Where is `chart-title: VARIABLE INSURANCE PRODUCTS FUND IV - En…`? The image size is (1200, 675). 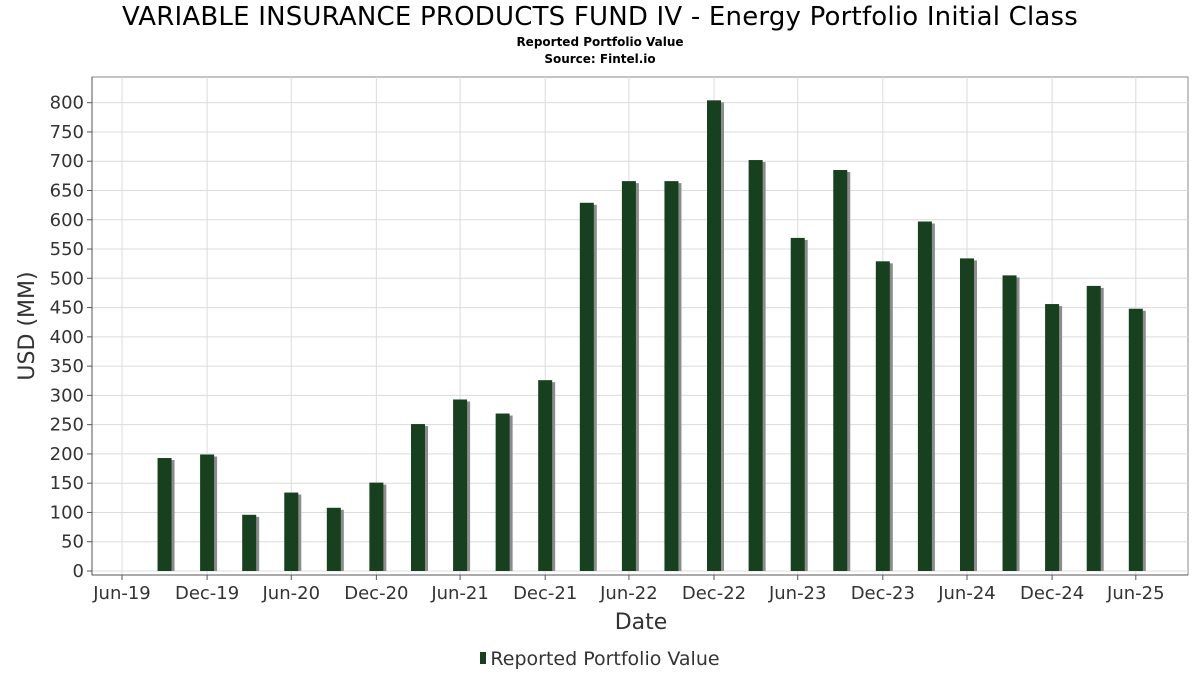 chart-title: VARIABLE INSURANCE PRODUCTS FUND IV - En… is located at coordinates (600, 17).